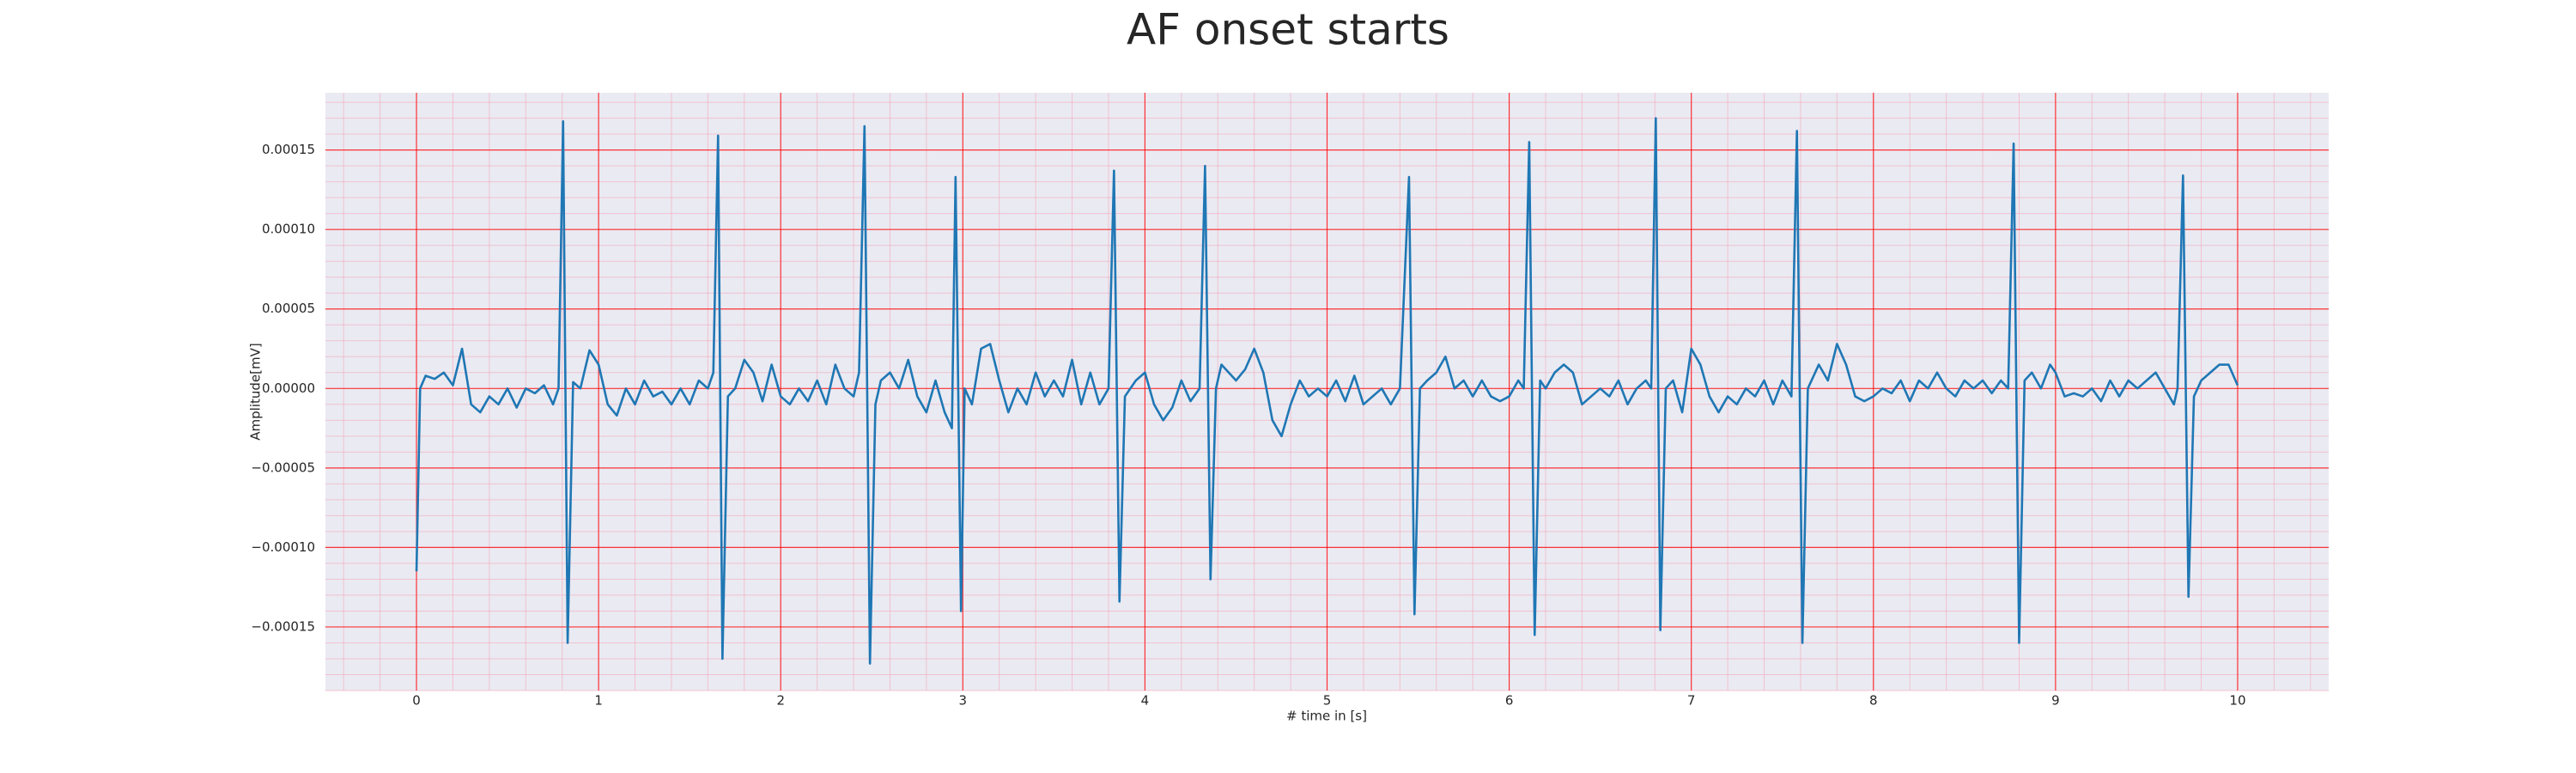 The image size is (2576, 773). Describe the element at coordinates (256, 391) in the screenshot. I see `y-axis-label: Amplitude[mV]` at that location.